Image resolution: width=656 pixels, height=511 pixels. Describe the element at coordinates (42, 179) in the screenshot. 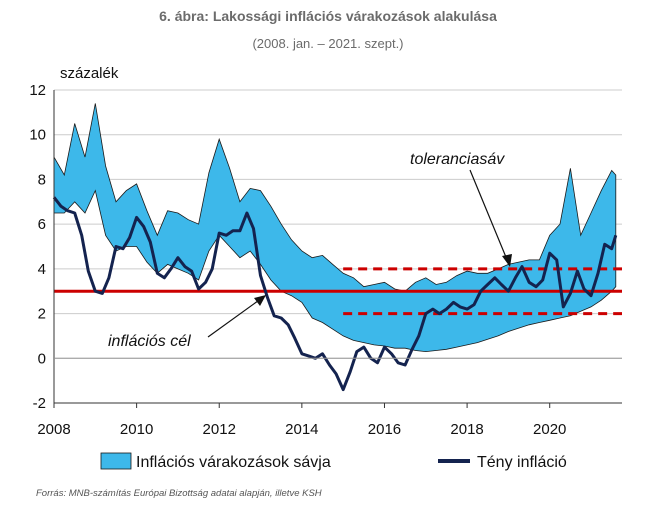

I see `y-tick-label: 8` at that location.